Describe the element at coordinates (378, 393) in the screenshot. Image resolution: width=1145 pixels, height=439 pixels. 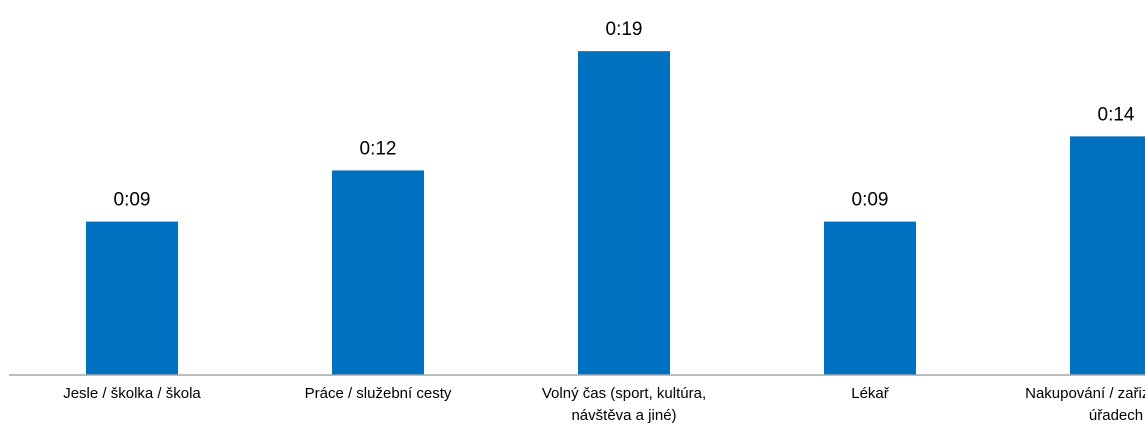
I see `x-tick-label: Práce / služební cesty` at that location.